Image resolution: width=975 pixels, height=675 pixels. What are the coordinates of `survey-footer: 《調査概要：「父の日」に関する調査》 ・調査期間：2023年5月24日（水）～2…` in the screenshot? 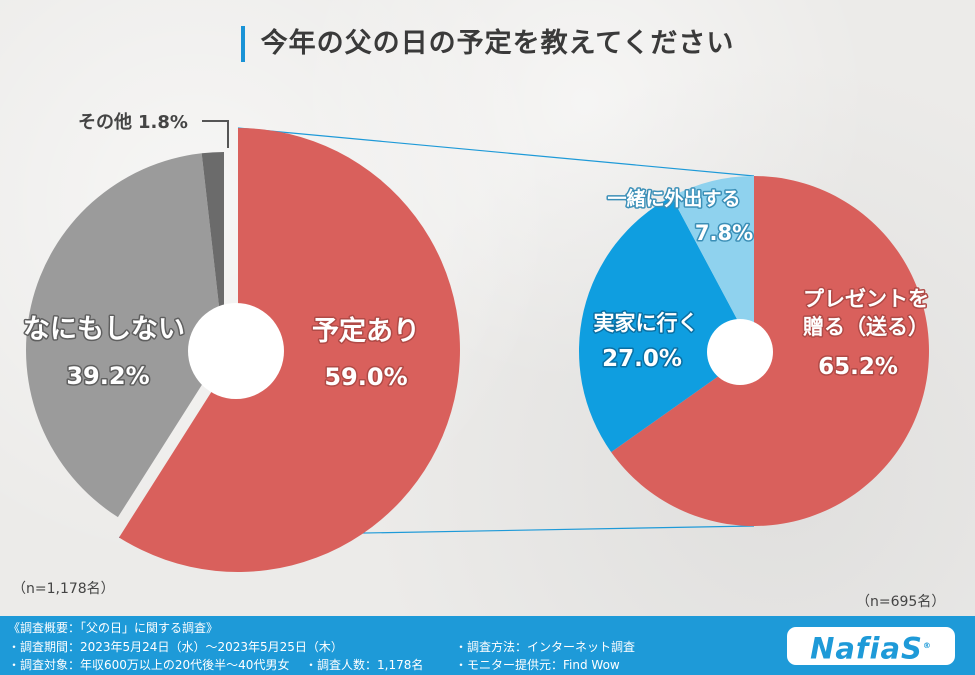 It's located at (487, 645).